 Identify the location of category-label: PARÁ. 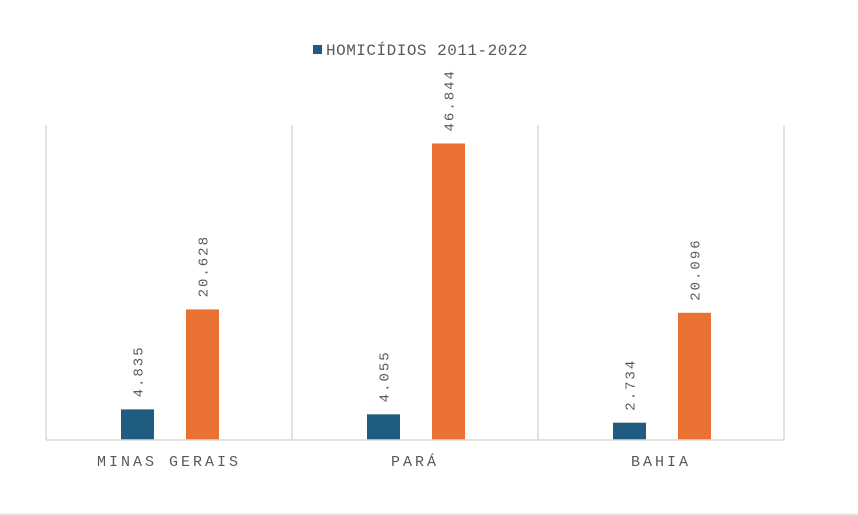
(415, 462).